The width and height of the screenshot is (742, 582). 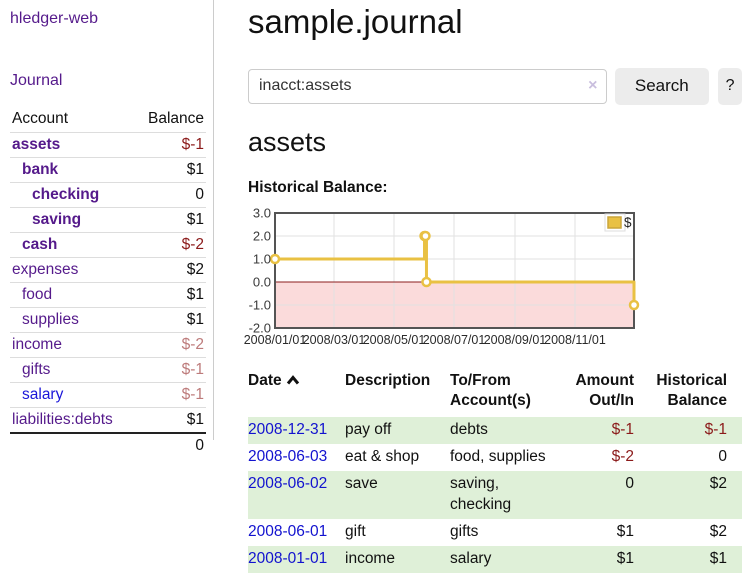 I want to click on transaction-date-link: 2008-12-31, so click(x=288, y=430).